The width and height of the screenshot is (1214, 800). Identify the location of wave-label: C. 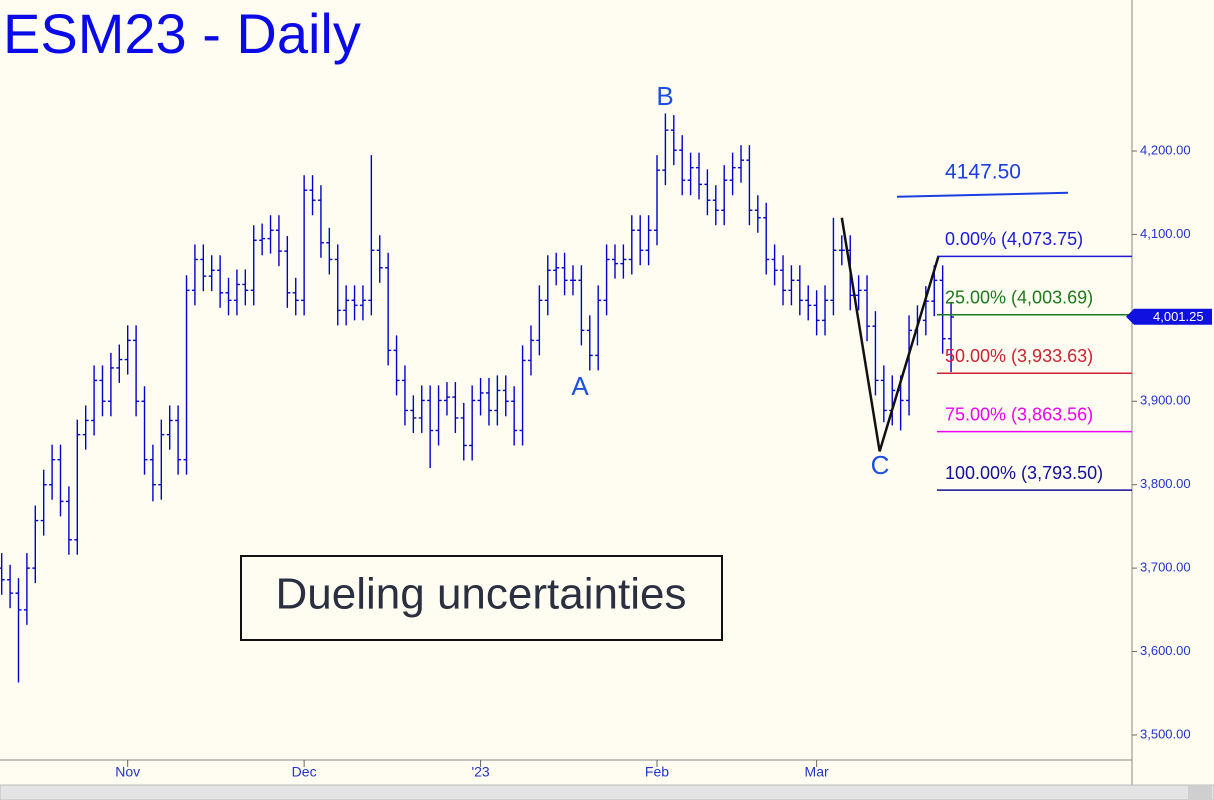
(880, 465).